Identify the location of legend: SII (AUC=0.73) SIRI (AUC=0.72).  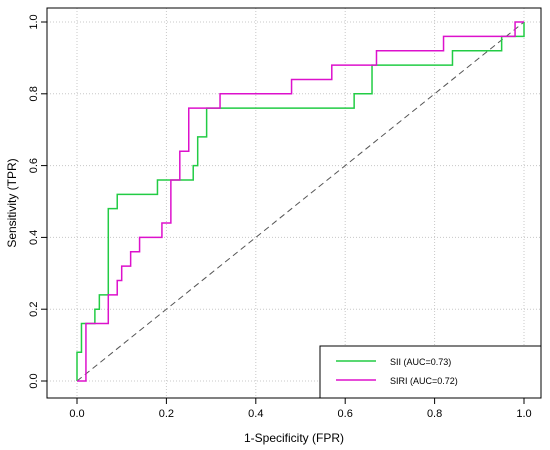
(430, 372).